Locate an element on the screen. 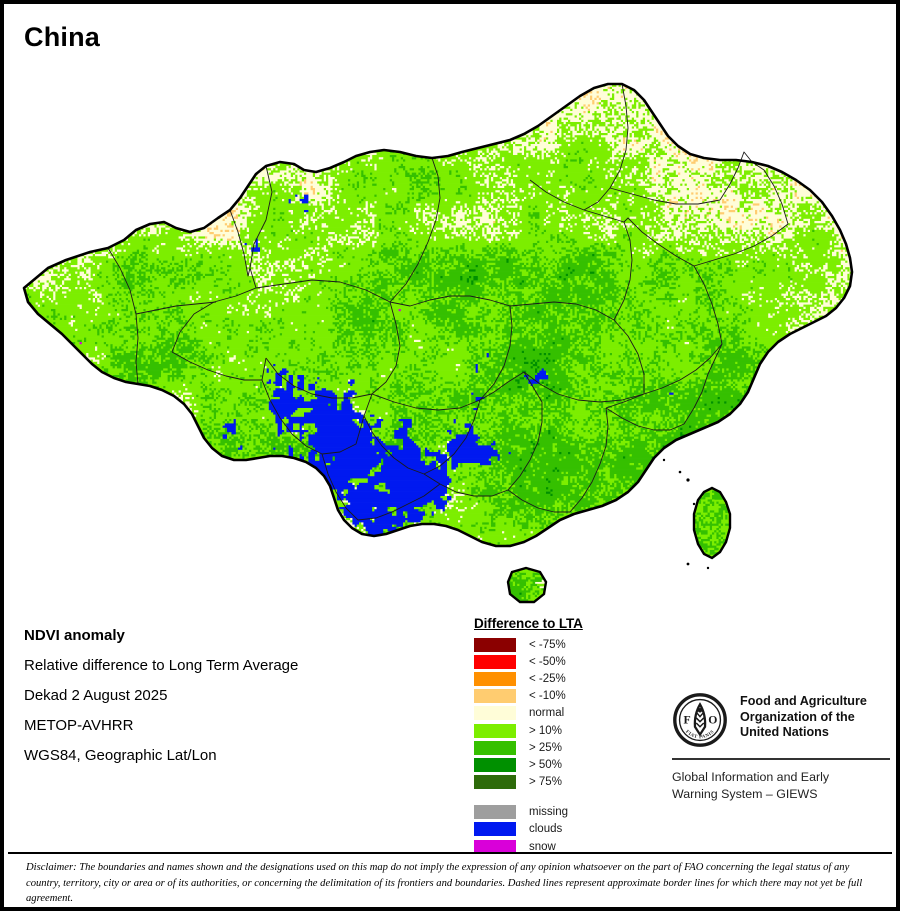 This screenshot has height=911, width=900. offshore-islets is located at coordinates (686, 514).